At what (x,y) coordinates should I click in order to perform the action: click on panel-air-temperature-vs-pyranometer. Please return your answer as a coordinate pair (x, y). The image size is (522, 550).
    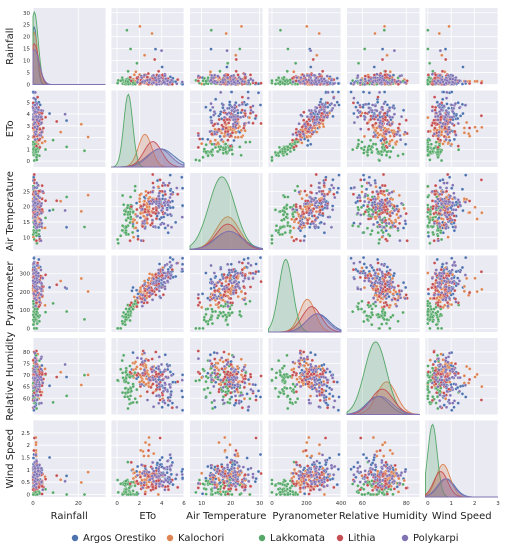
    Looking at the image, I should click on (305, 211).